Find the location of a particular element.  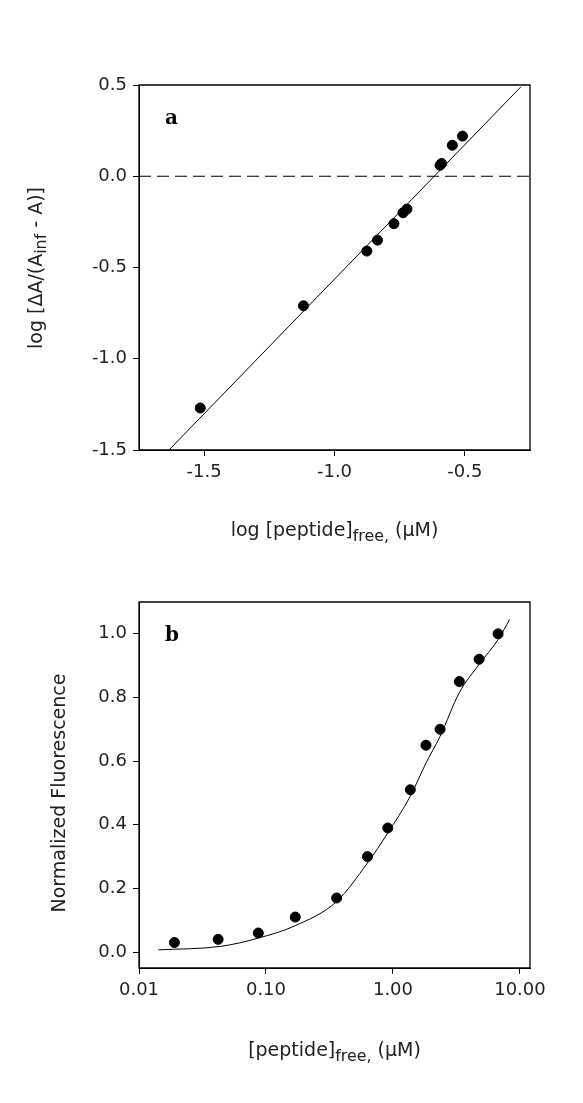

y-tick-label: 0.8 is located at coordinates (112, 696).